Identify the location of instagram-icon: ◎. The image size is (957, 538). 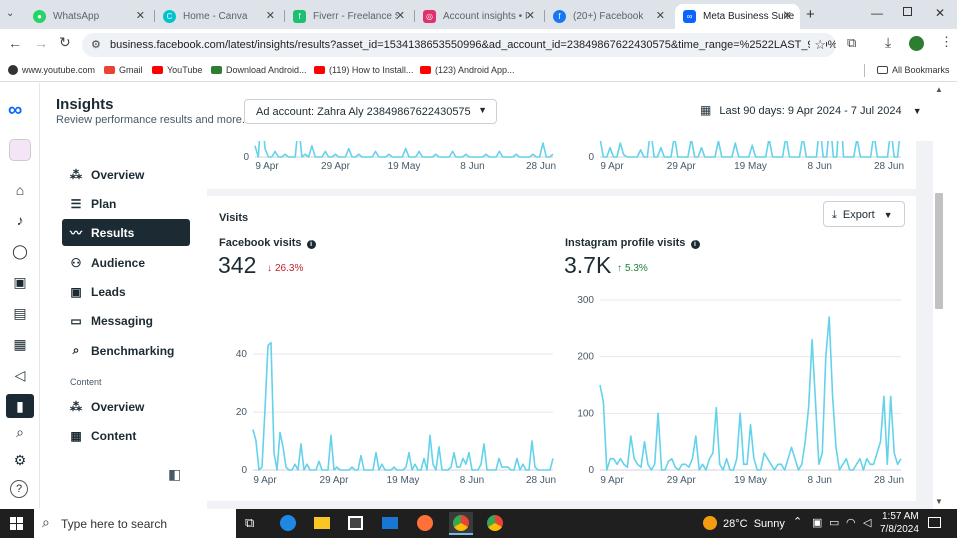
(429, 16).